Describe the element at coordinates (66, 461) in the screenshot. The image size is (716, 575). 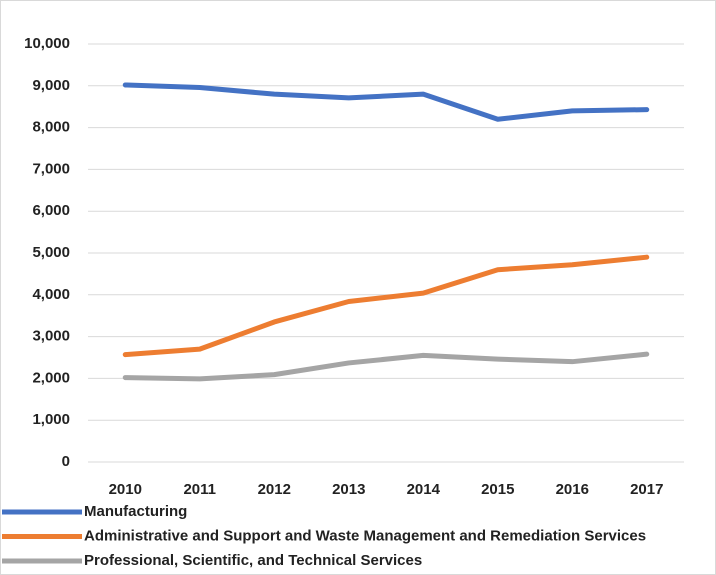
I see `y-tick-label: 0` at that location.